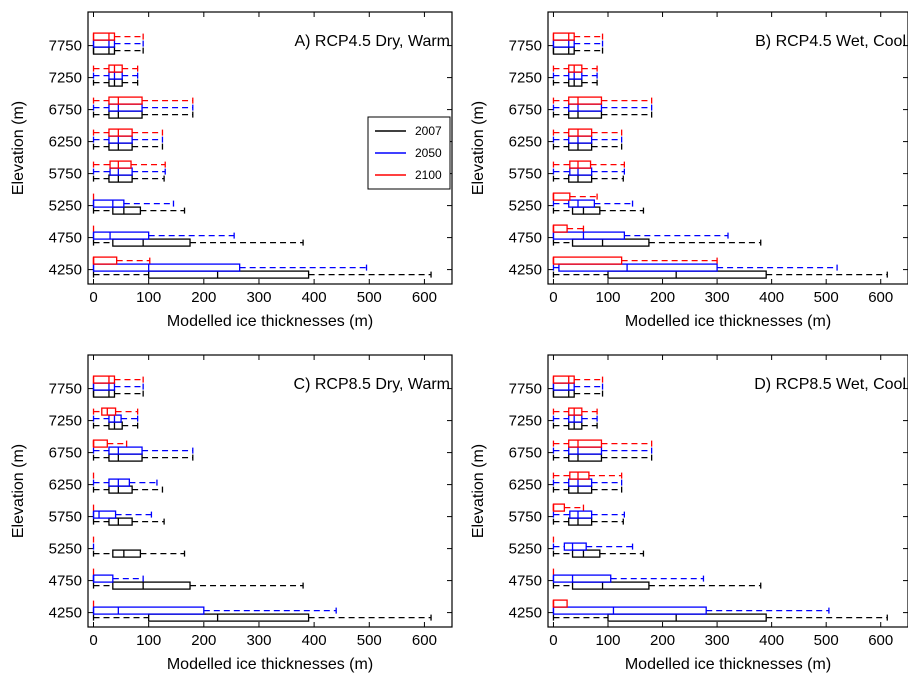 This screenshot has height=675, width=908. What do you see at coordinates (830, 384) in the screenshot?
I see `panel-title: D) RCP8.5 Wet, Cool` at bounding box center [830, 384].